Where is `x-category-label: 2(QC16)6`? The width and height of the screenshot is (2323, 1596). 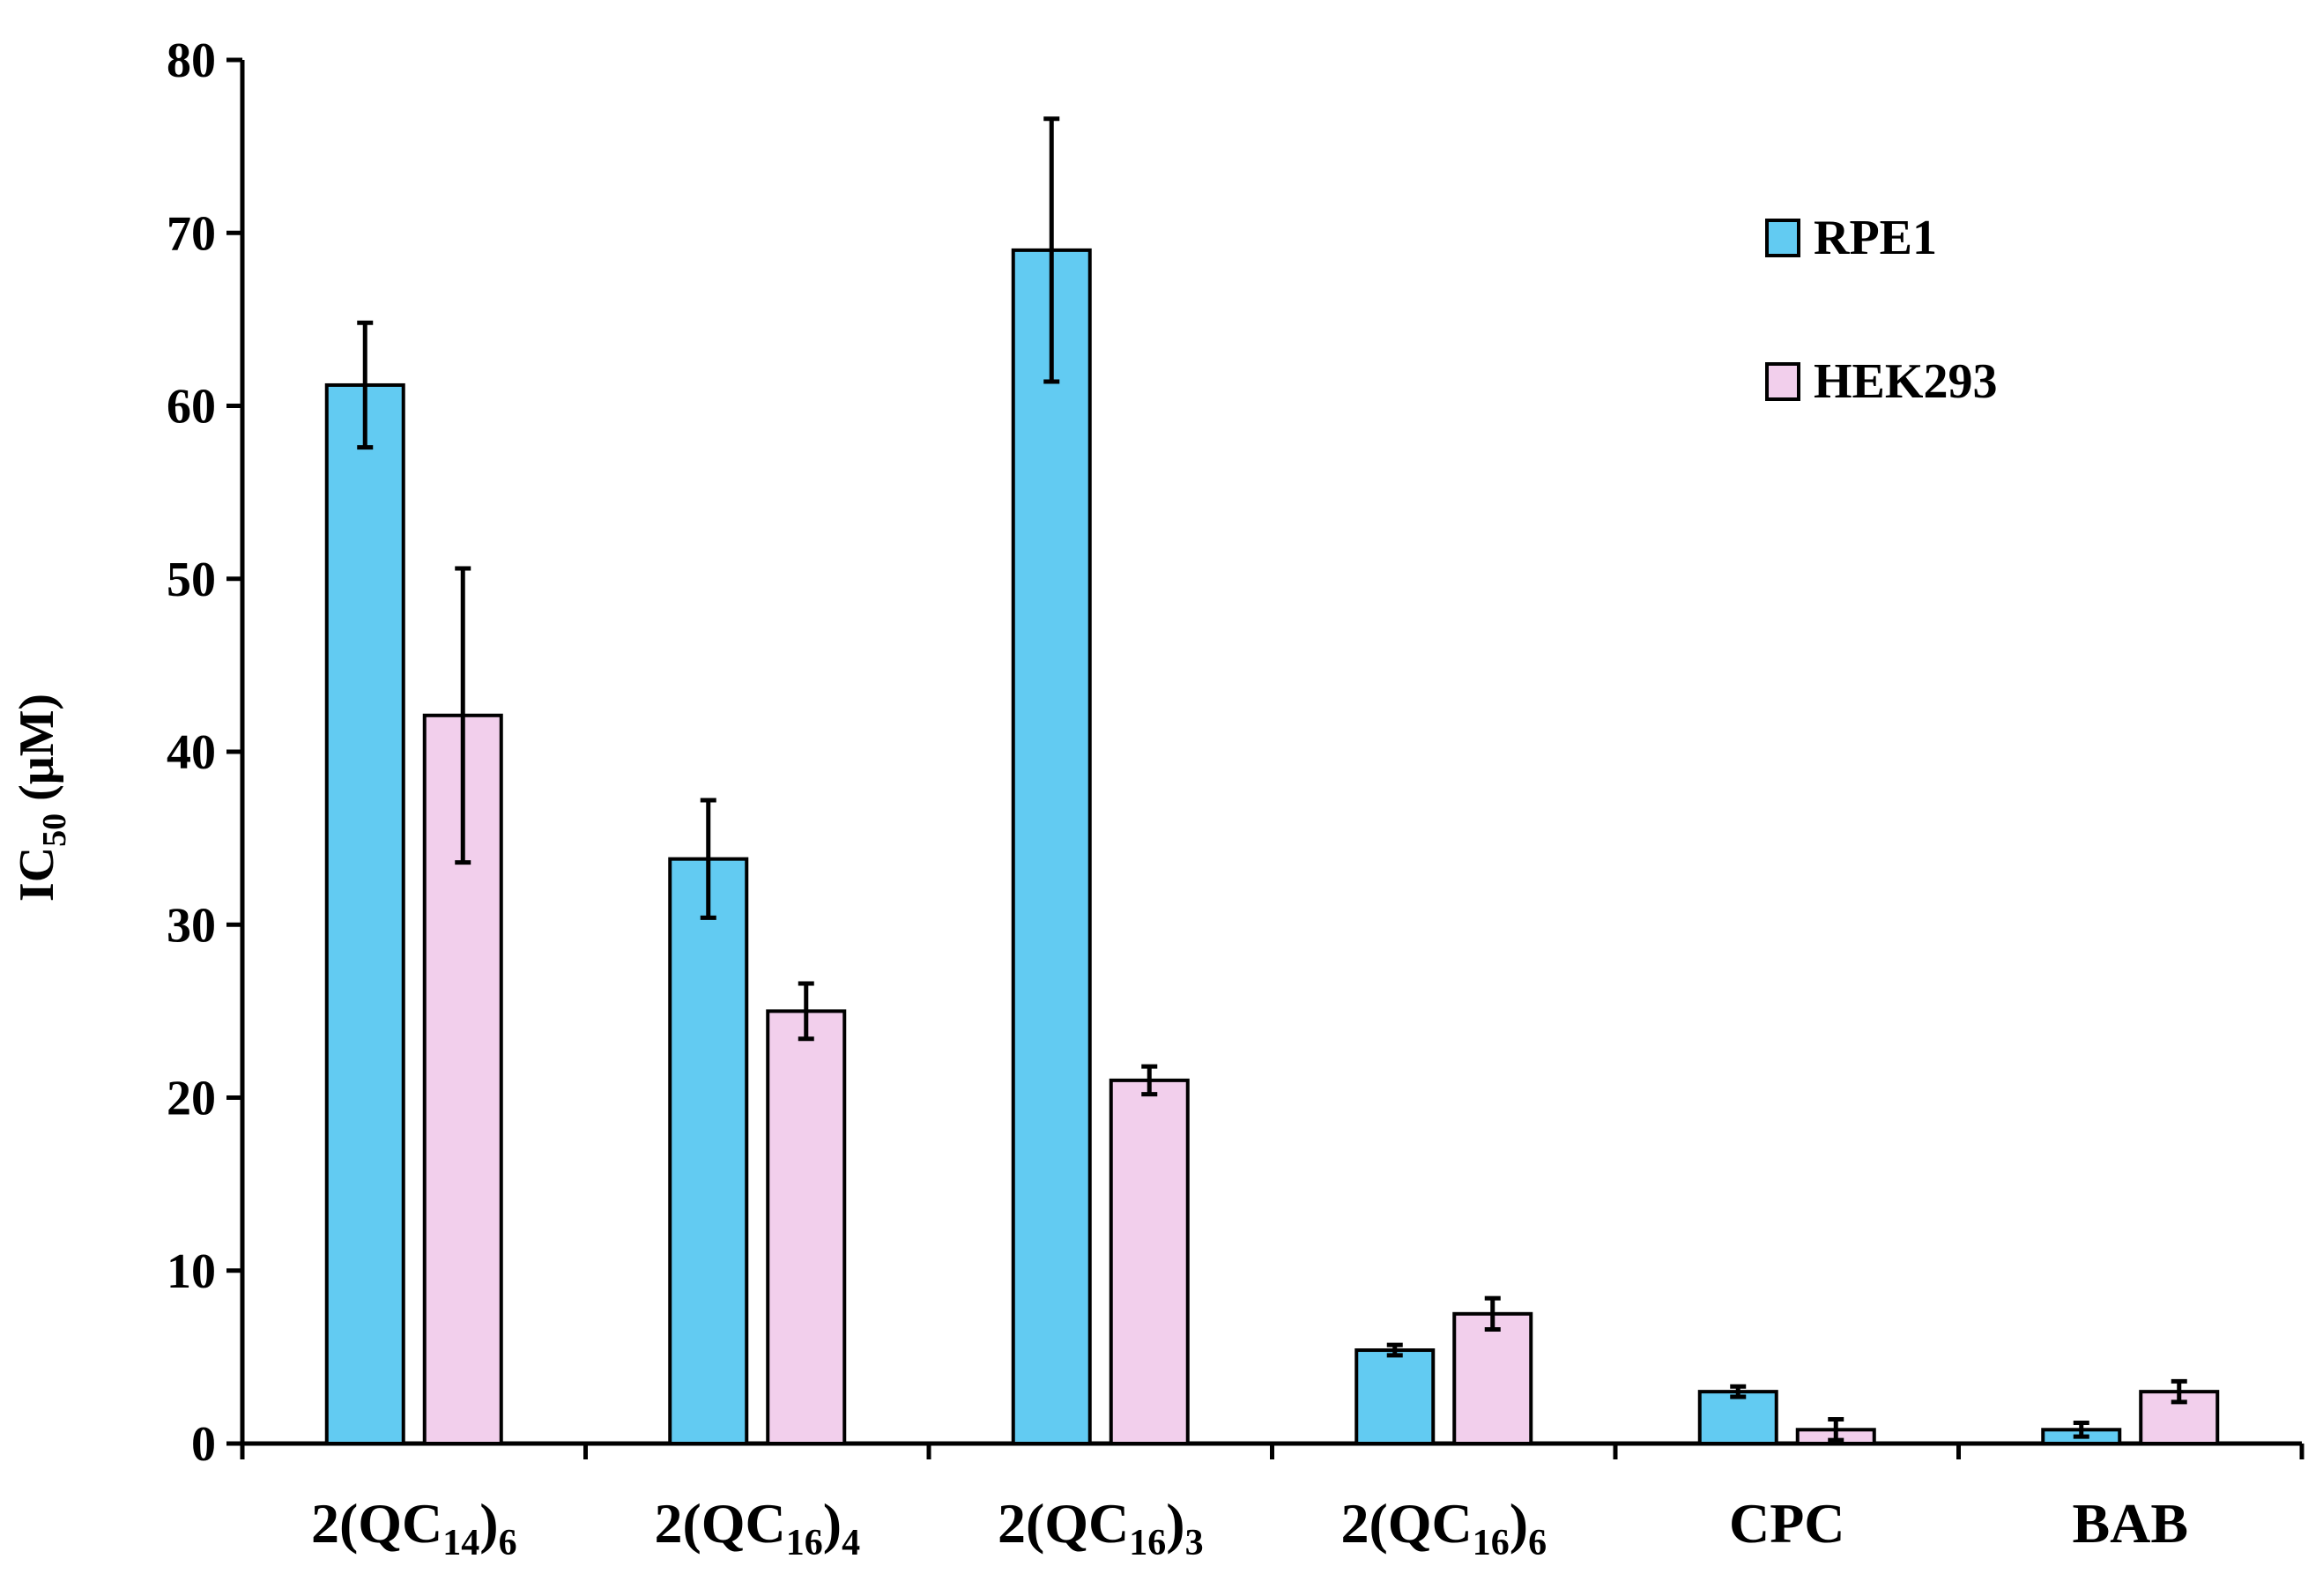 x-category-label: 2(QC16)6 is located at coordinates (1443, 1527).